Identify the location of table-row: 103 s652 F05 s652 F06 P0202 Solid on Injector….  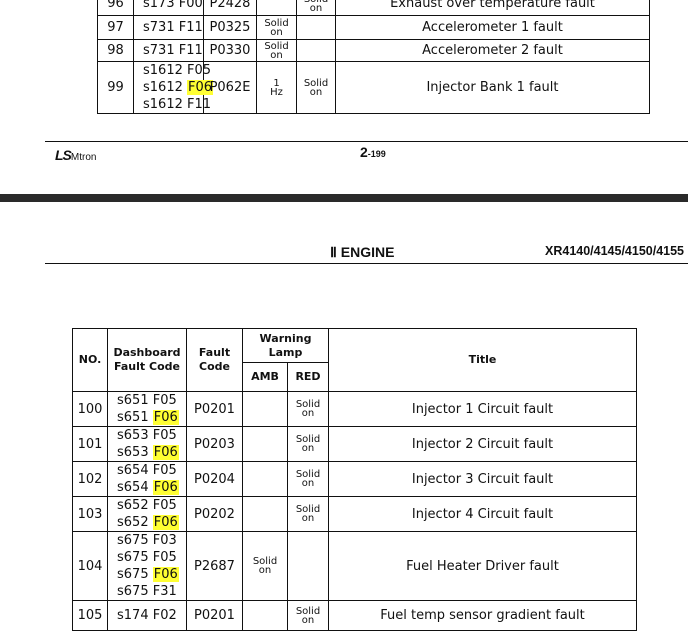
(354, 514).